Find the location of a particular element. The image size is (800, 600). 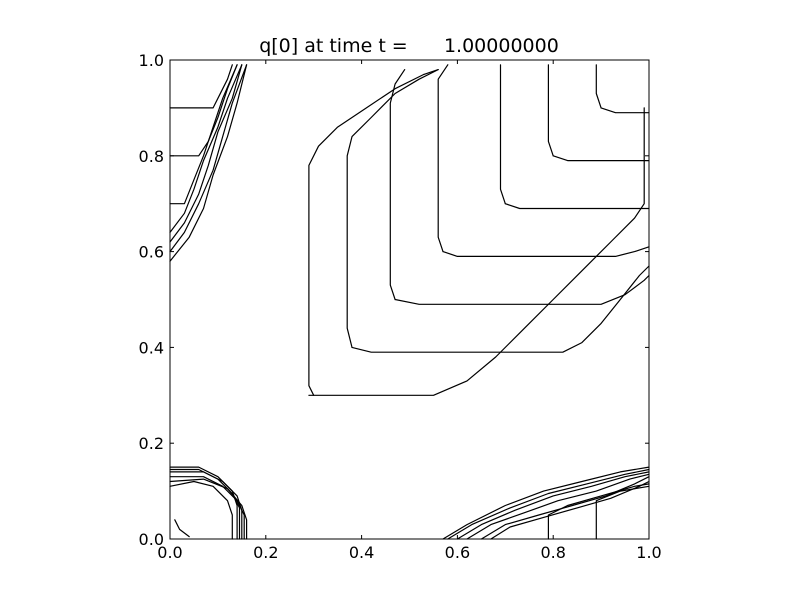

y-tick-label-1: 0.2 is located at coordinates (151, 443).